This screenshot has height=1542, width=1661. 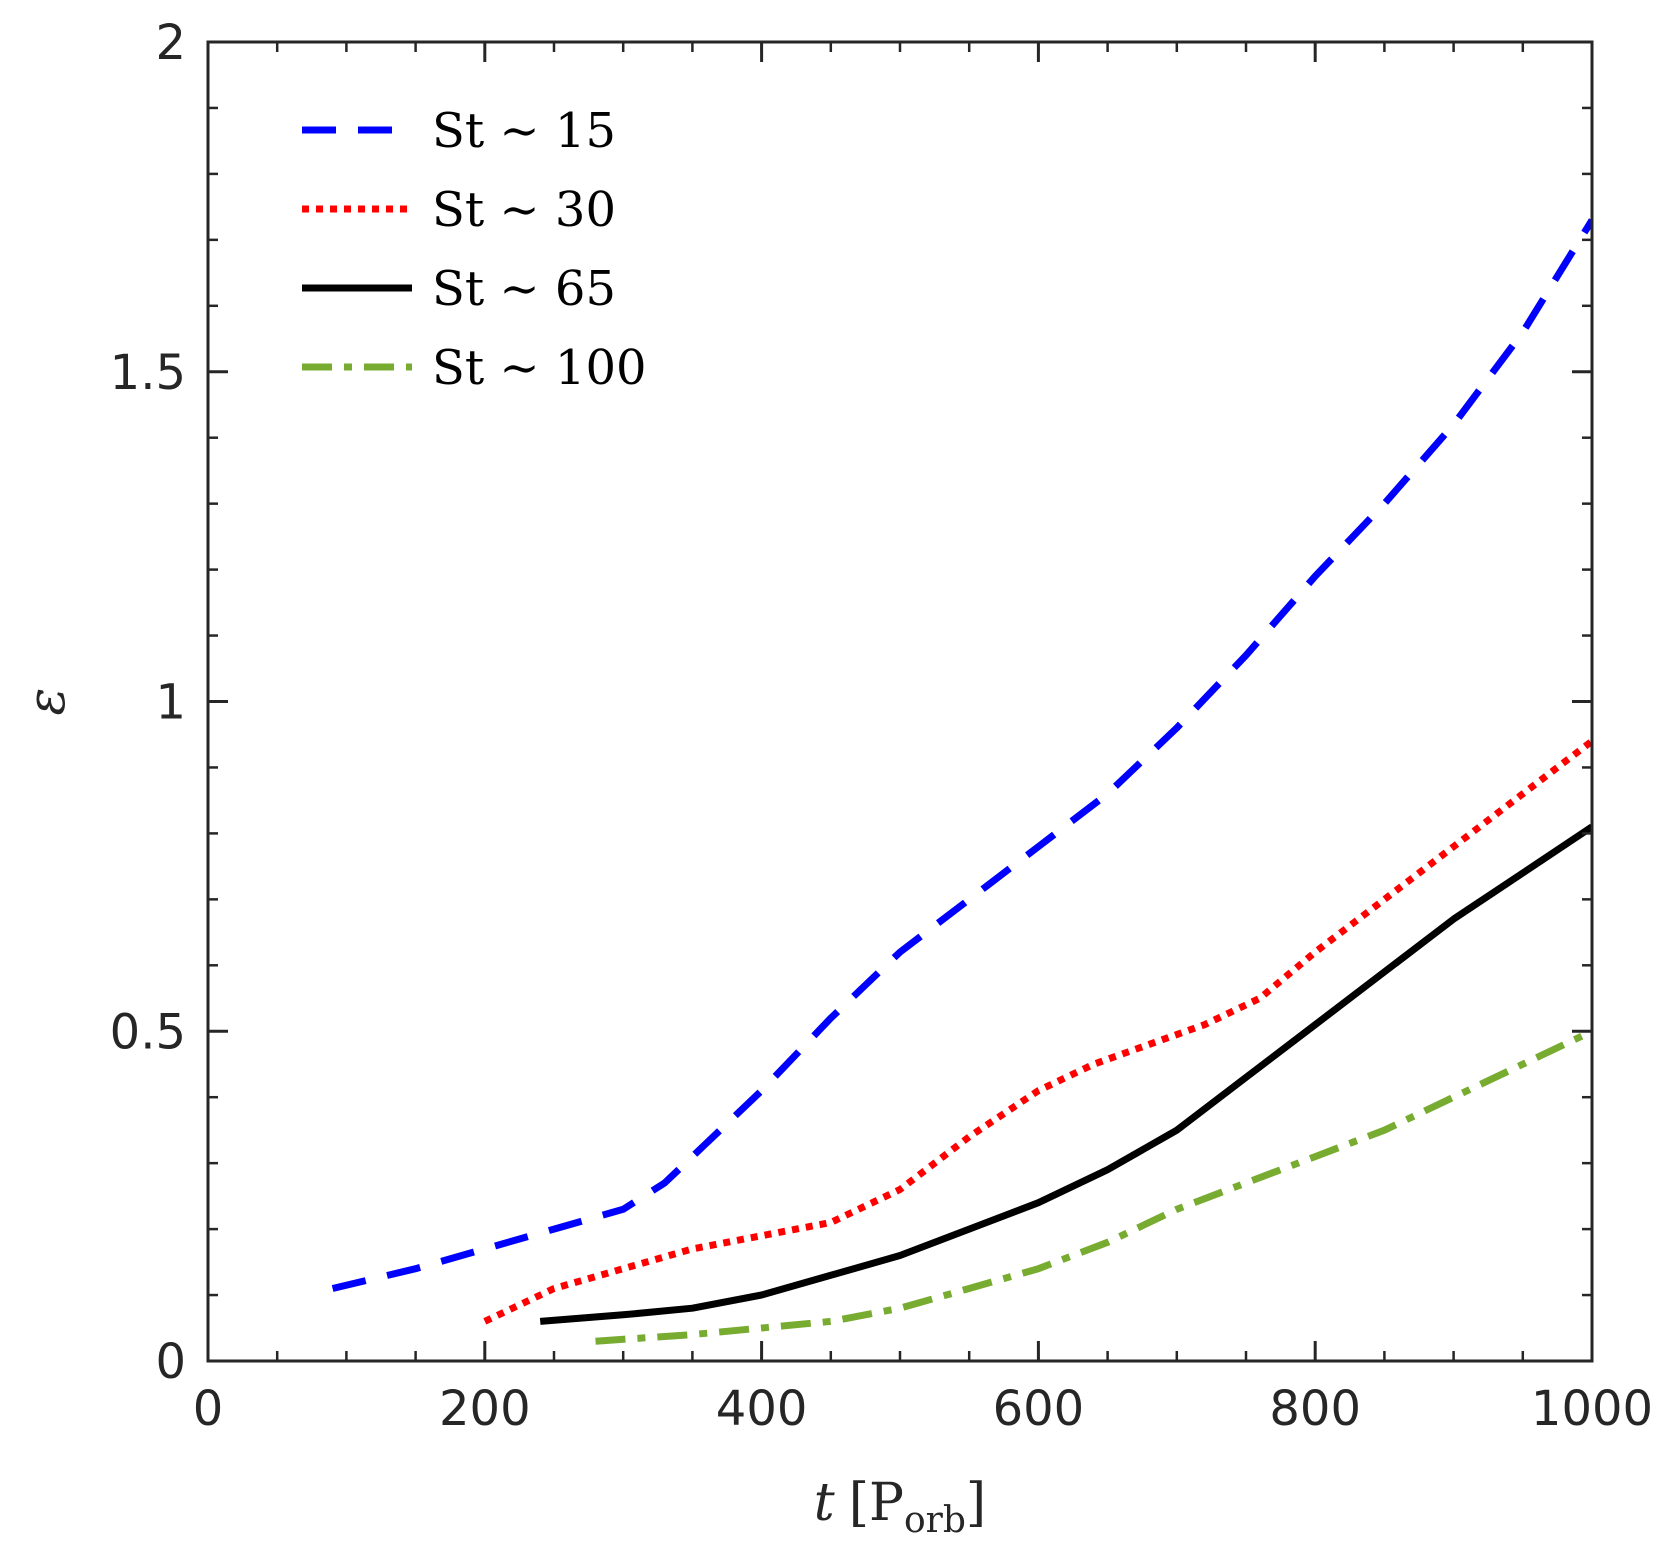 I want to click on x-tick-label: 0, so click(x=208, y=1409).